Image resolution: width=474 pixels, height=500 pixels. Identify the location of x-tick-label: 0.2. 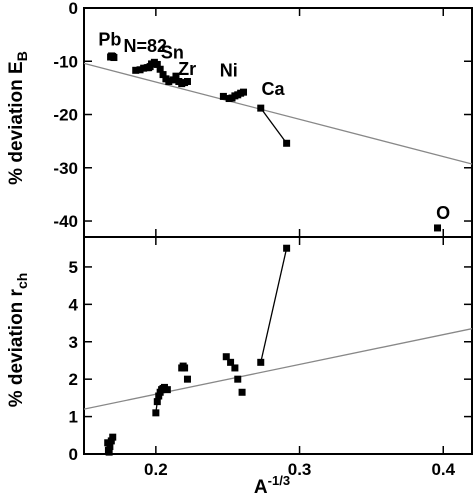
(156, 469).